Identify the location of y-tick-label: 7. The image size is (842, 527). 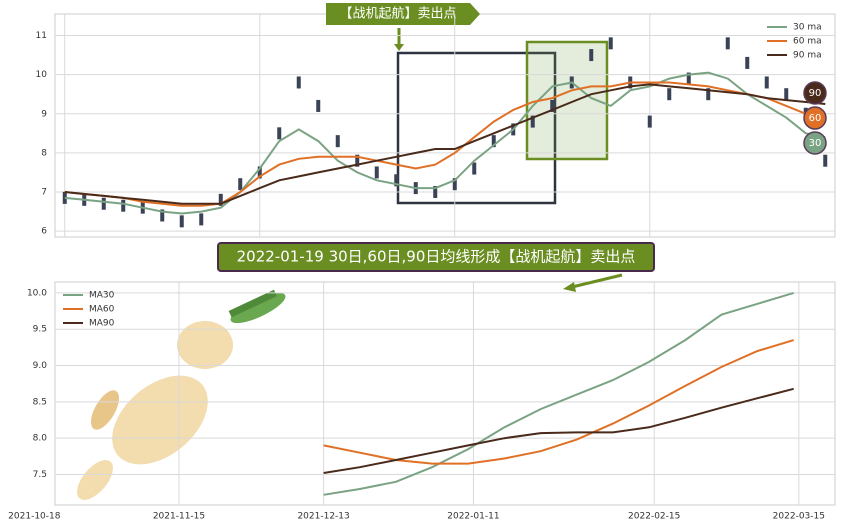
(44, 193).